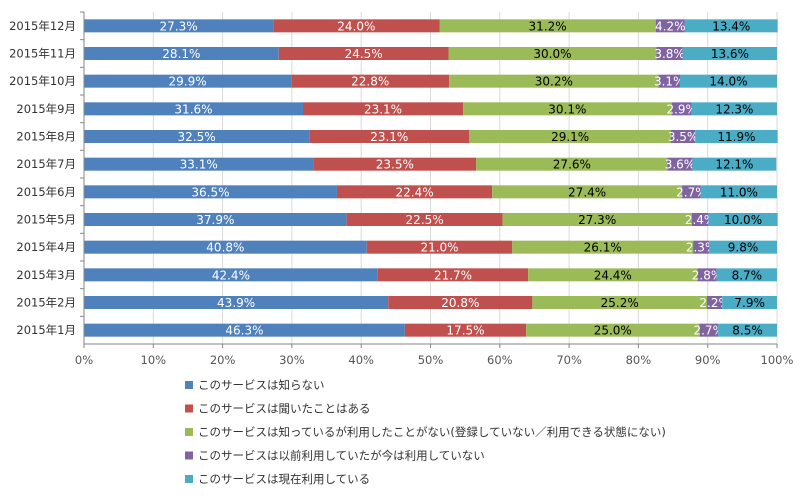 Image resolution: width=800 pixels, height=499 pixels. Describe the element at coordinates (356, 26) in the screenshot. I see `data-label: 24.0%` at that location.